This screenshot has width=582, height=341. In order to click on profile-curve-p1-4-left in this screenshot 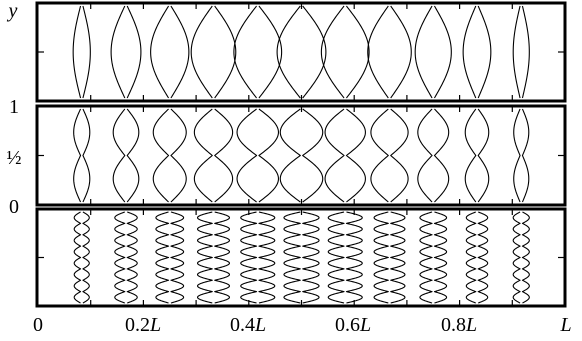, I will do `click(201, 52)`.